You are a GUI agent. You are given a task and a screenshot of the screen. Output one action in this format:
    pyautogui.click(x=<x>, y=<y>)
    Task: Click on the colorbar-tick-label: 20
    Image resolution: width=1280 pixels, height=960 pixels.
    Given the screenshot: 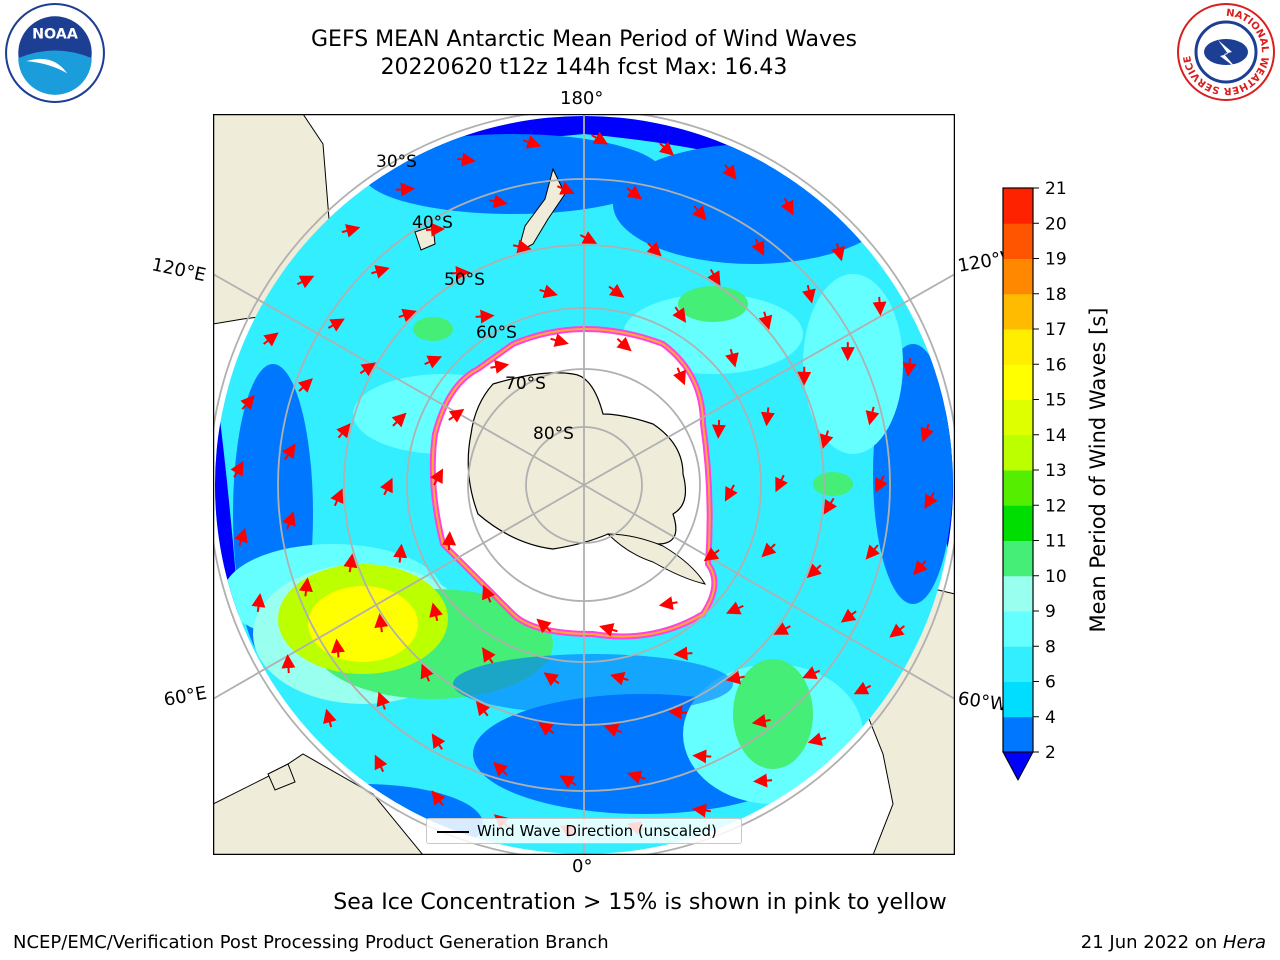 What is the action you would take?
    pyautogui.click(x=1056, y=224)
    